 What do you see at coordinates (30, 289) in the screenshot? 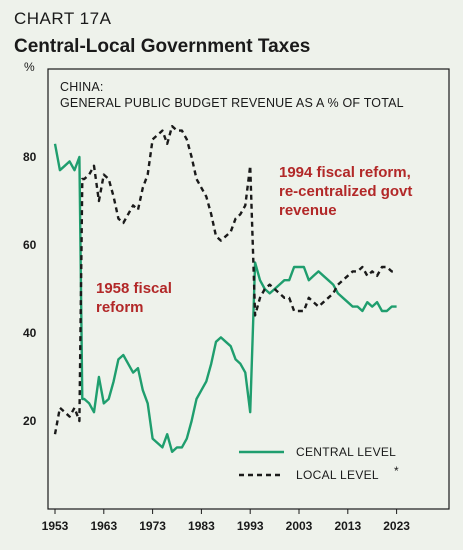
I see `y-axis: 20 40 60 80` at bounding box center [30, 289].